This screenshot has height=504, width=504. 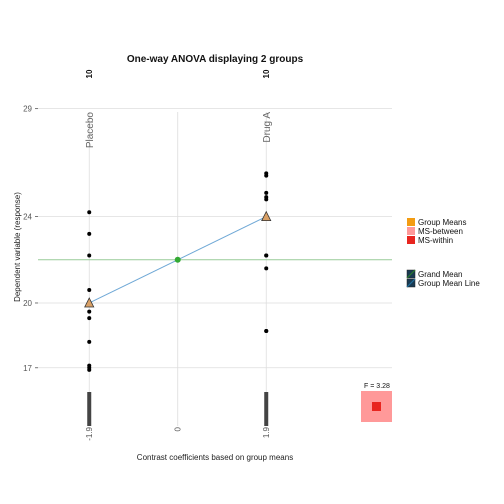 I want to click on x-tick-label-1.9: 1.9, so click(x=266, y=432).